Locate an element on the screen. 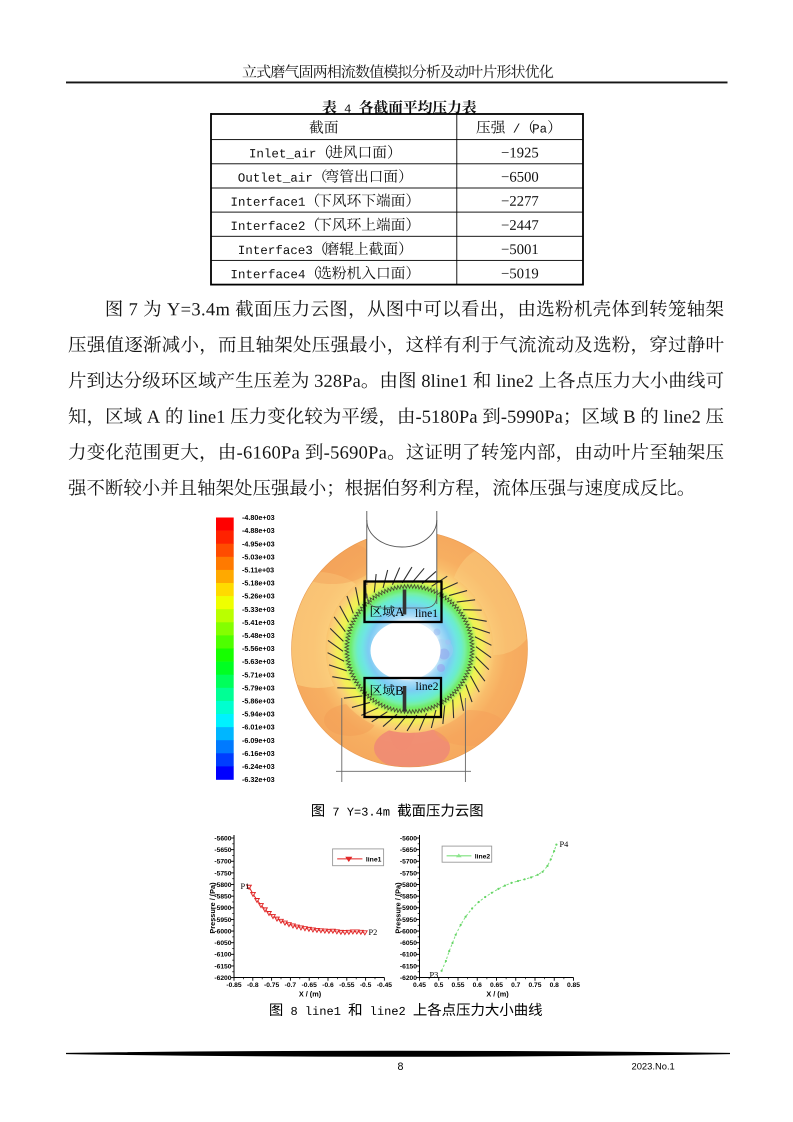 The image size is (793, 1122). svg-text: 0.75 is located at coordinates (534, 985).